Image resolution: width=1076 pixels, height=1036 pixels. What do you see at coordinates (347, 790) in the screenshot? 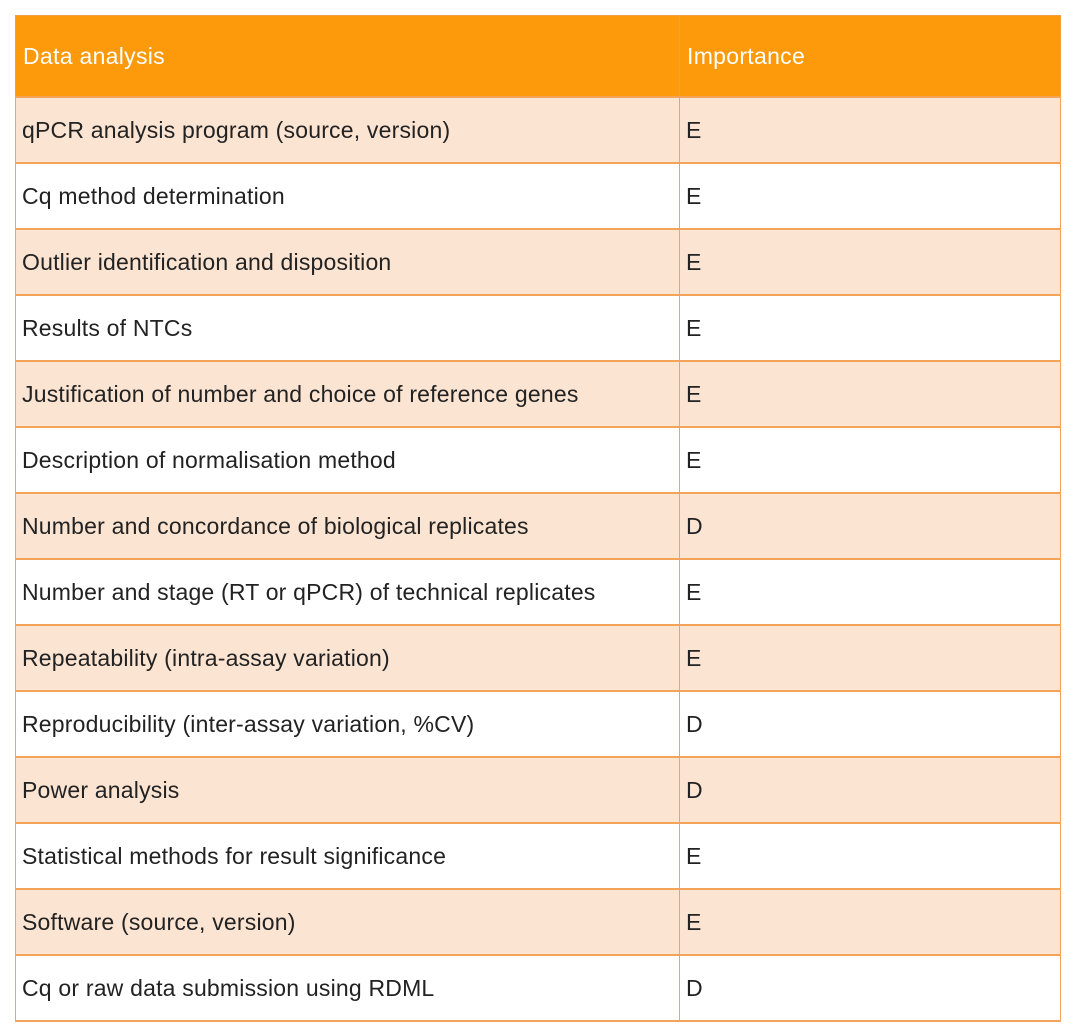
I see `row-item: Power analysis` at bounding box center [347, 790].